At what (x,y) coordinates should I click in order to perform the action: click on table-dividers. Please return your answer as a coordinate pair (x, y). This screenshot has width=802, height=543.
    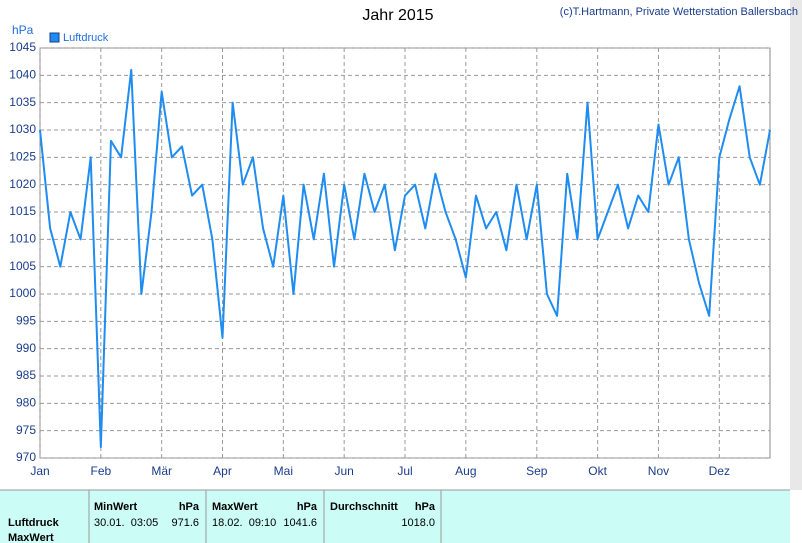
    Looking at the image, I should click on (395, 516).